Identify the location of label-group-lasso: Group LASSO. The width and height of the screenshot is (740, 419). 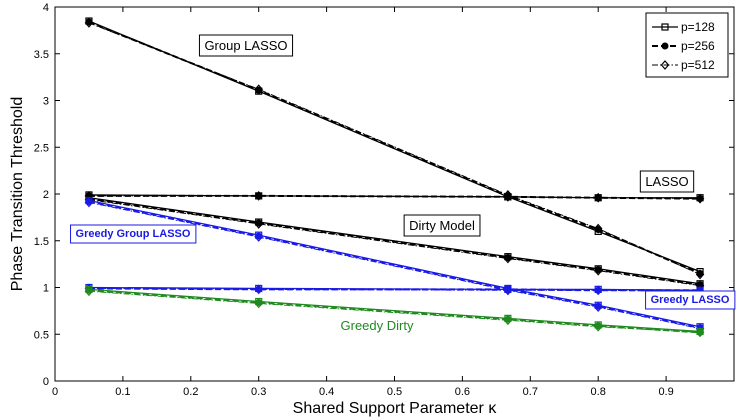
(245, 45).